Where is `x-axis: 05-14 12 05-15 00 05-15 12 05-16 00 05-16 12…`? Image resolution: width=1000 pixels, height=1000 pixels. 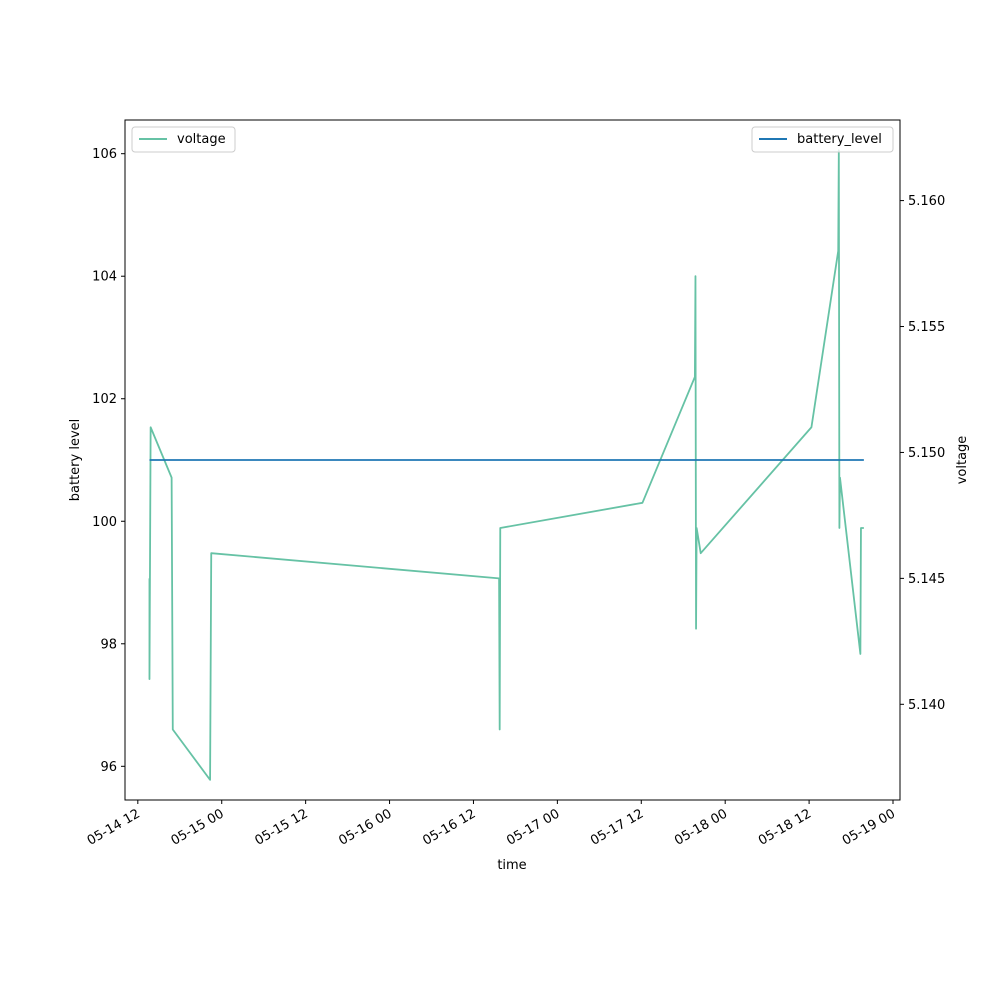
x-axis: 05-14 12 05-15 00 05-15 12 05-16 00 05-16 12… is located at coordinates (491, 824).